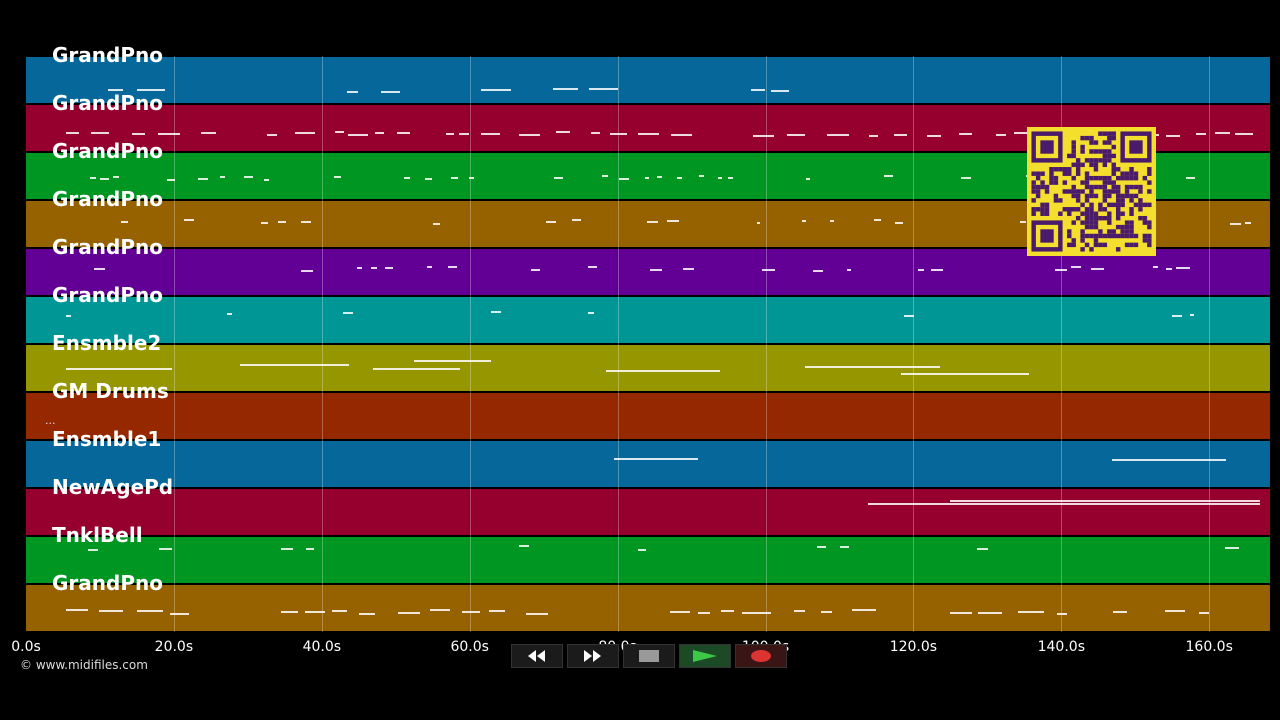 The image size is (1280, 720). Describe the element at coordinates (174, 647) in the screenshot. I see `time-tick-label: 20.0s` at that location.